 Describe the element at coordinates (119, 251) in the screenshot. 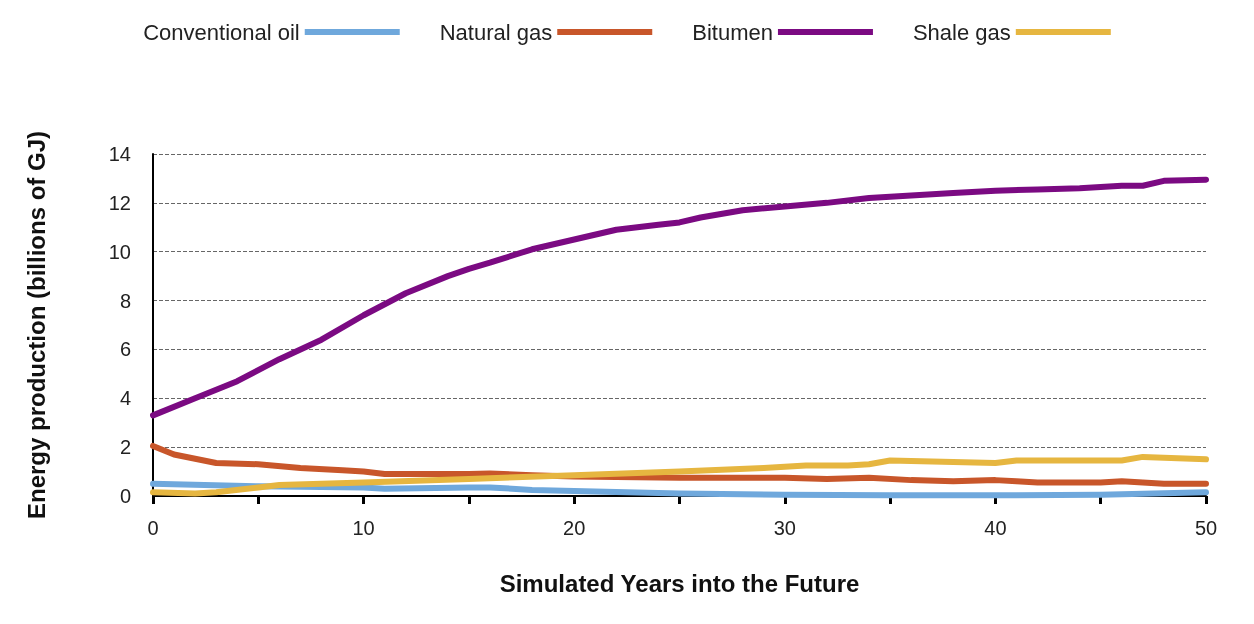

I see `y-tick-label: 10` at that location.